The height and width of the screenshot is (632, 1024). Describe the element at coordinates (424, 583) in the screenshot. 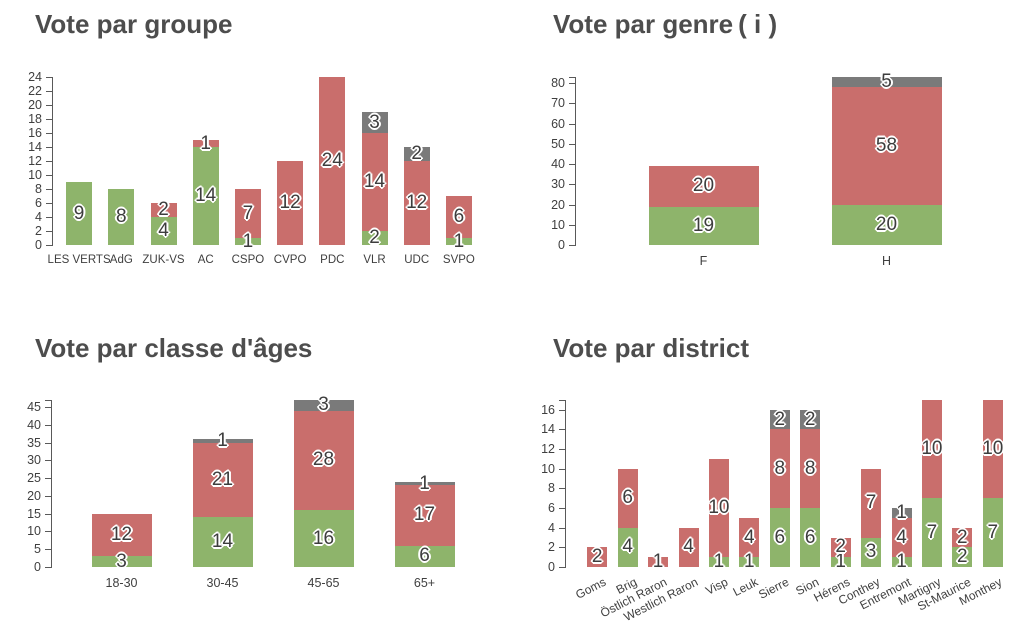

I see `x-category-label: 65+` at that location.